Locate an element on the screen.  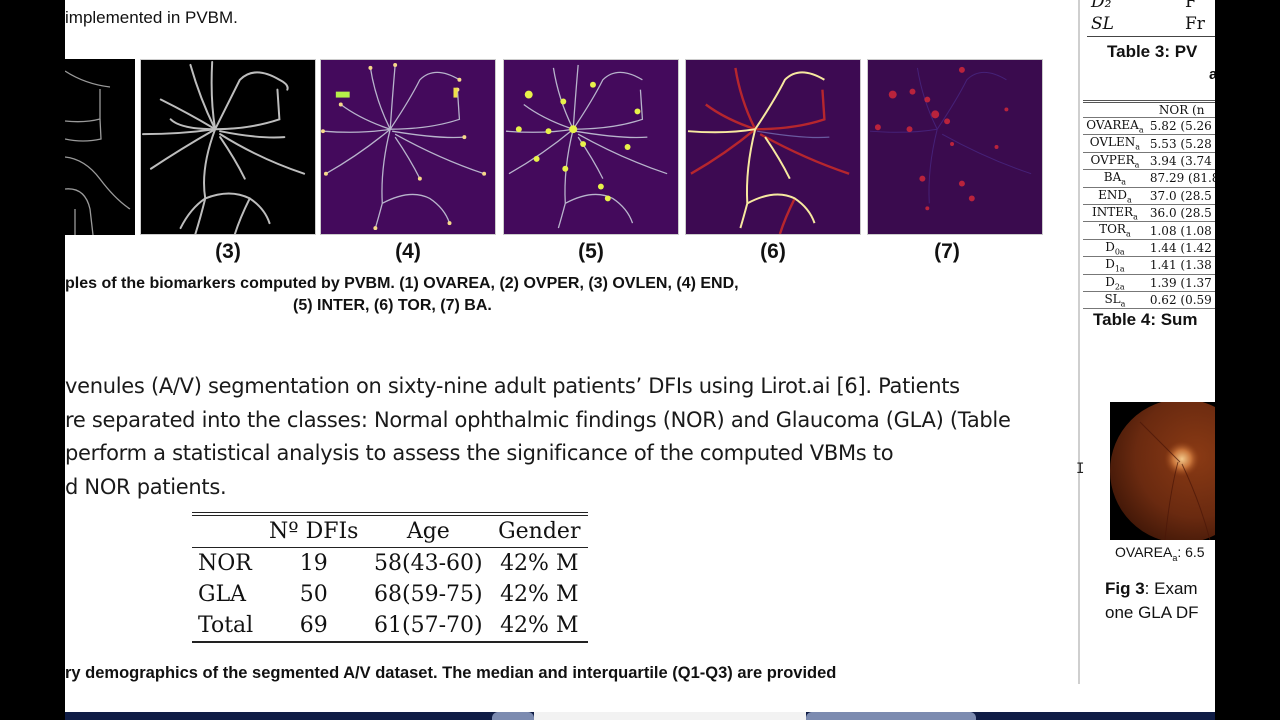
table-cell: GLA is located at coordinates (222, 594).